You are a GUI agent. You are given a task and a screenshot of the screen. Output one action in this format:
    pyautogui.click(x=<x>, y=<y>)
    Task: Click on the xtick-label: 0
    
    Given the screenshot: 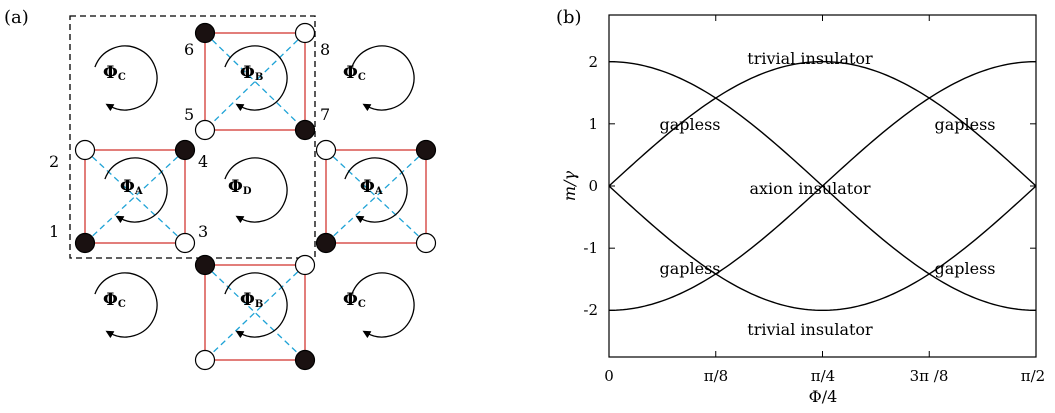 What is the action you would take?
    pyautogui.click(x=609, y=376)
    